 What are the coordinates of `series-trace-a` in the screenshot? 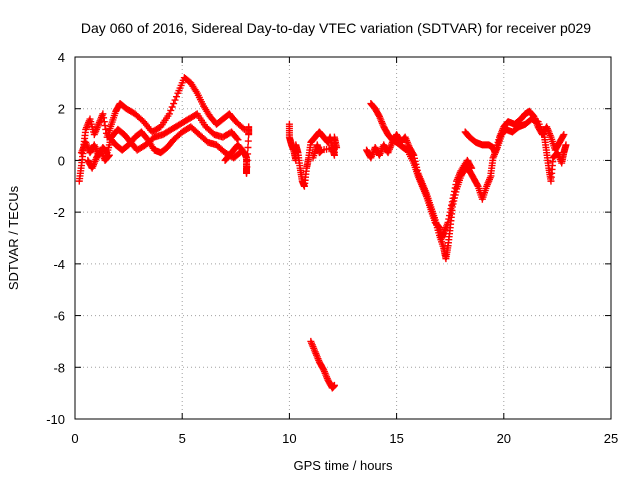 It's located at (161, 129).